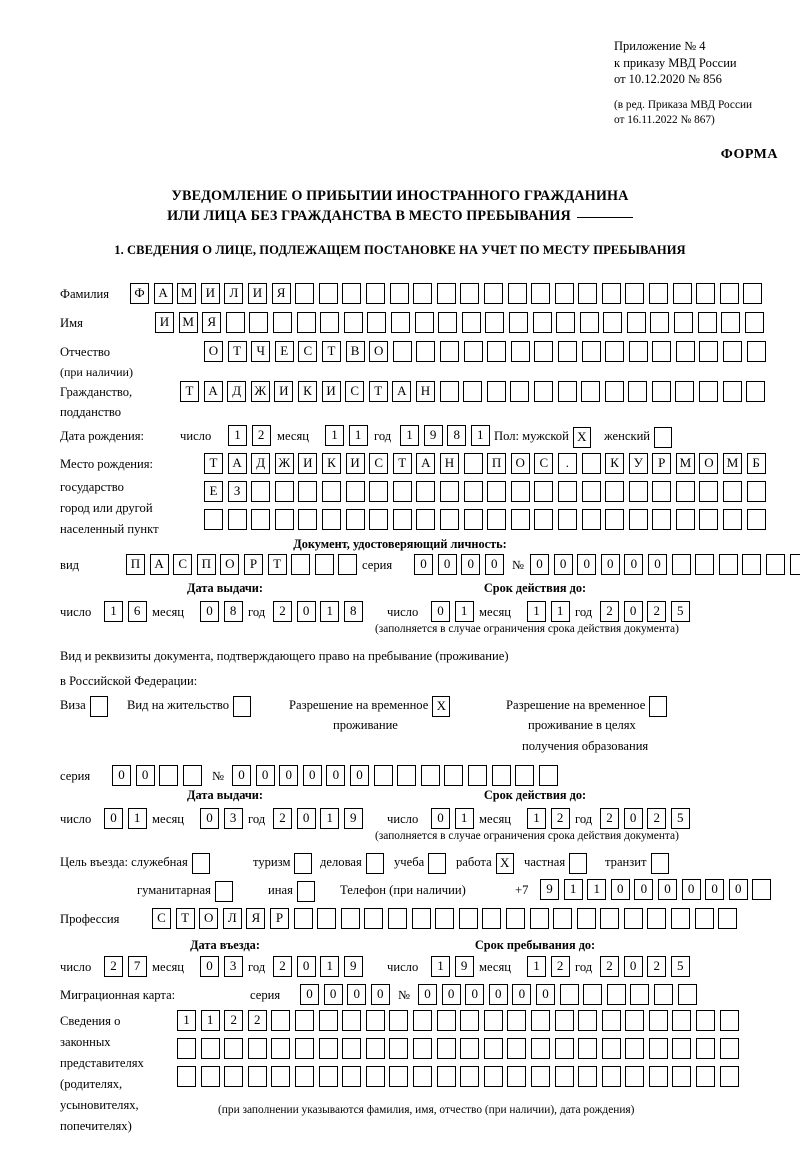 Image resolution: width=800 pixels, height=1163 pixels. Describe the element at coordinates (458, 1048) in the screenshot. I see `legal-rep-row-2-input` at that location.